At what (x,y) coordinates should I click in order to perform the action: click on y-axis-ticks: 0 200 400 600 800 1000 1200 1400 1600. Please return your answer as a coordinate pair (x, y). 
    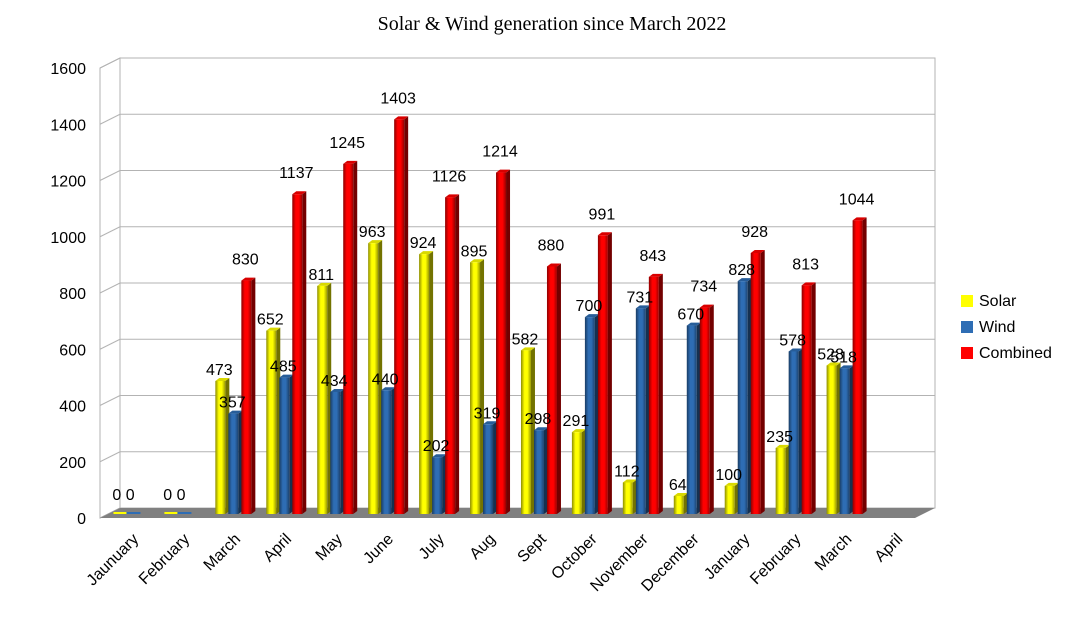
    Looking at the image, I should click on (68, 294).